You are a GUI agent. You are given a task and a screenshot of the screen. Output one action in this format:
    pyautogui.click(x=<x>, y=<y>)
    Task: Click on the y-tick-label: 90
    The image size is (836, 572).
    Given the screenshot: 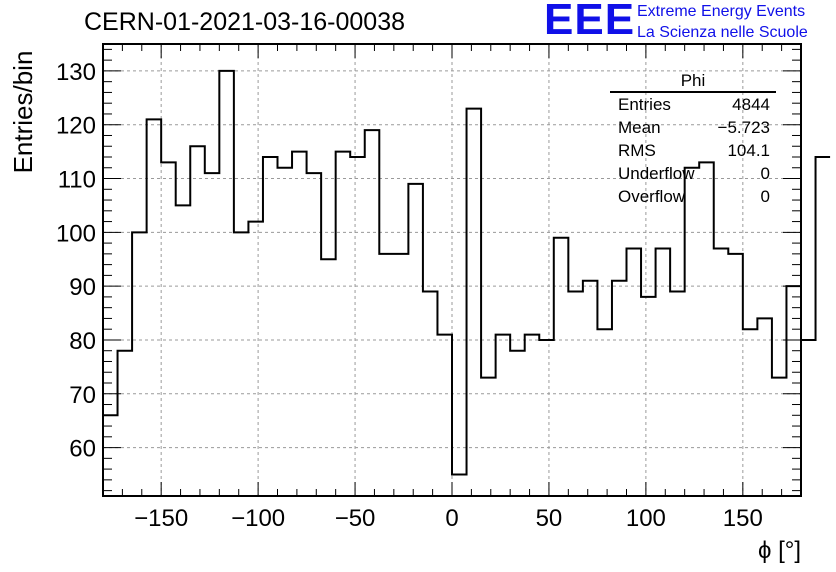 What is the action you would take?
    pyautogui.click(x=82, y=287)
    